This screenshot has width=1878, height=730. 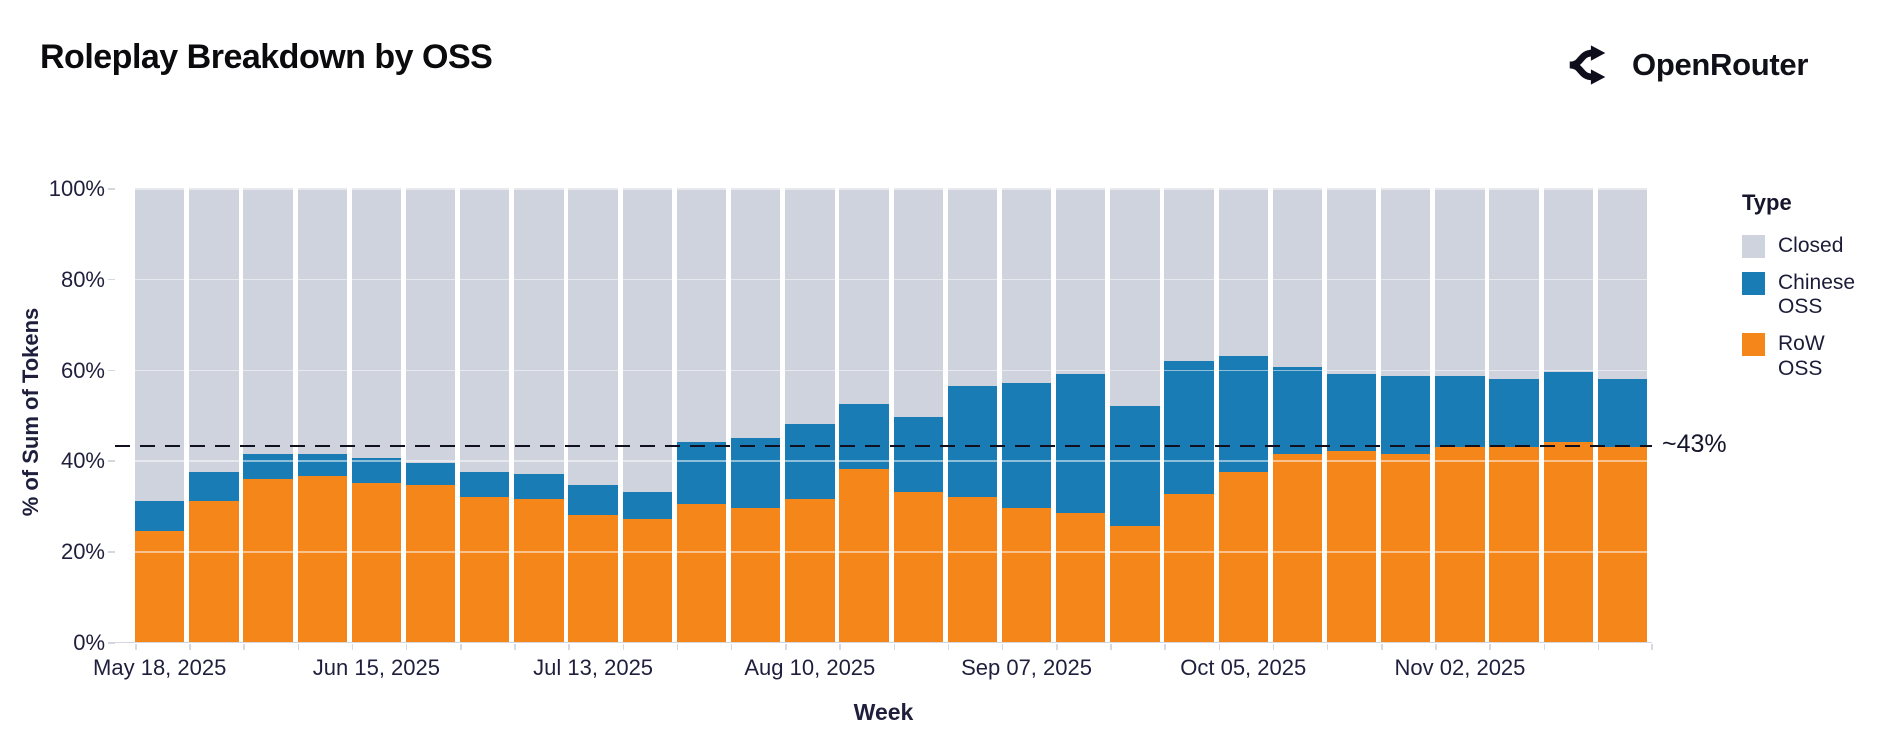 I want to click on bar-column-sep-28-2025, so click(x=1189, y=415).